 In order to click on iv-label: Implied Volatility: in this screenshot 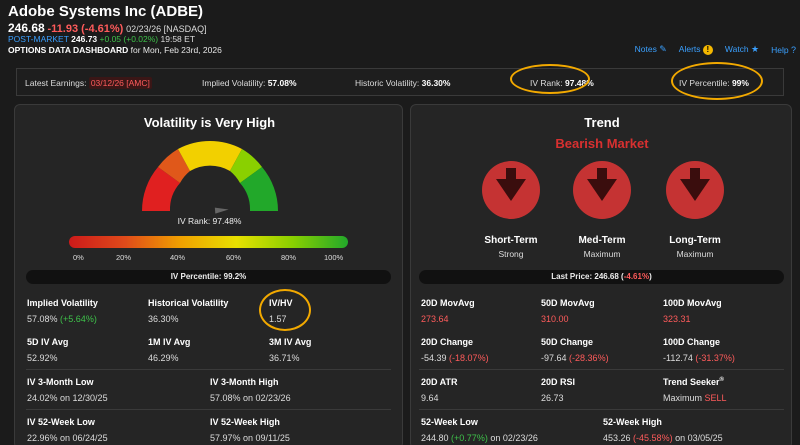, I will do `click(234, 83)`.